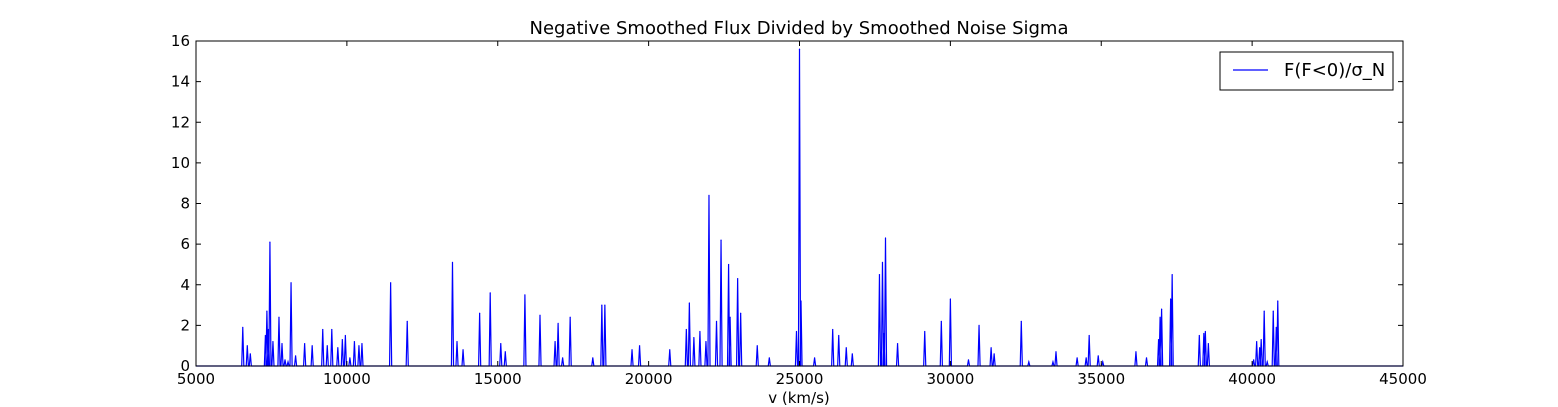 The height and width of the screenshot is (407, 1558). What do you see at coordinates (347, 379) in the screenshot?
I see `x-tick-label: 10000` at bounding box center [347, 379].